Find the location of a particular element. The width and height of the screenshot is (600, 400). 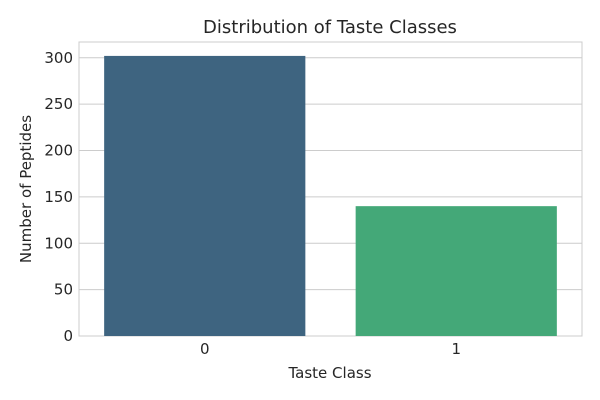

y-axis-ticks: 0 50 100 150 200 250 300 is located at coordinates (58, 197).